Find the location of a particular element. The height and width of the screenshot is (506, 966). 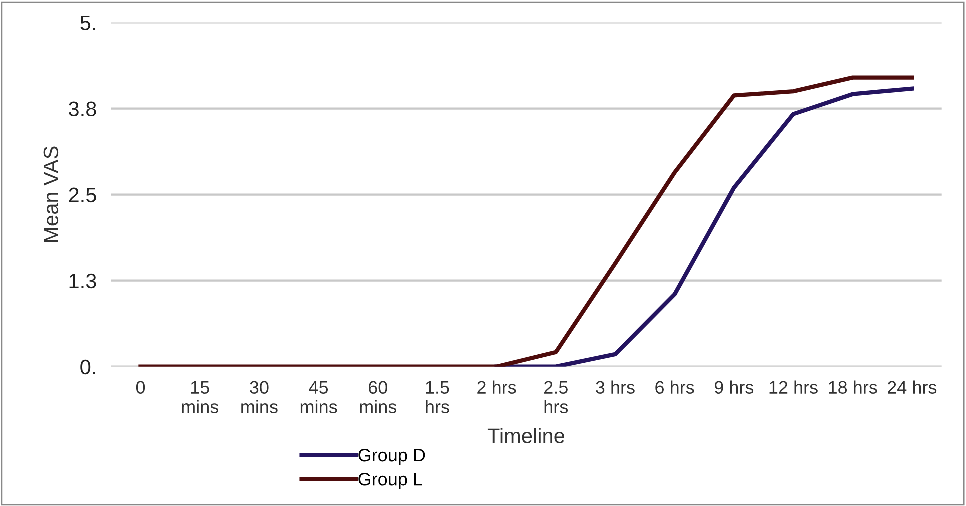

y-tick-label: 2.5 is located at coordinates (82, 195).